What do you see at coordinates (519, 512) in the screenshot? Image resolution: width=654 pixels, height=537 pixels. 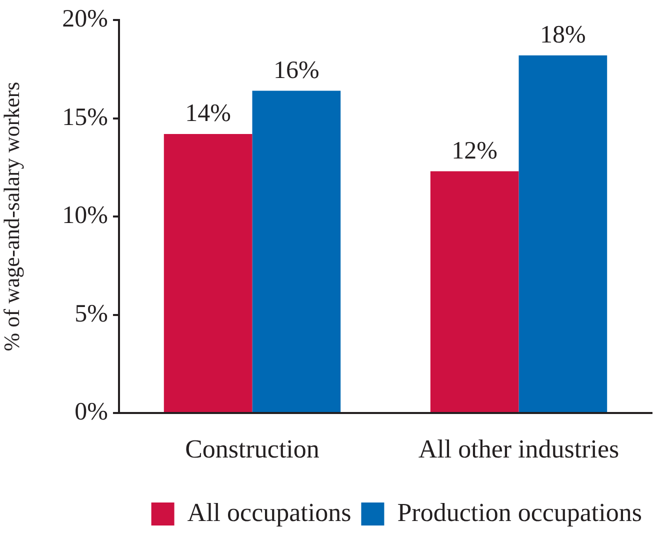 I see `legend-label: Production occupations` at bounding box center [519, 512].